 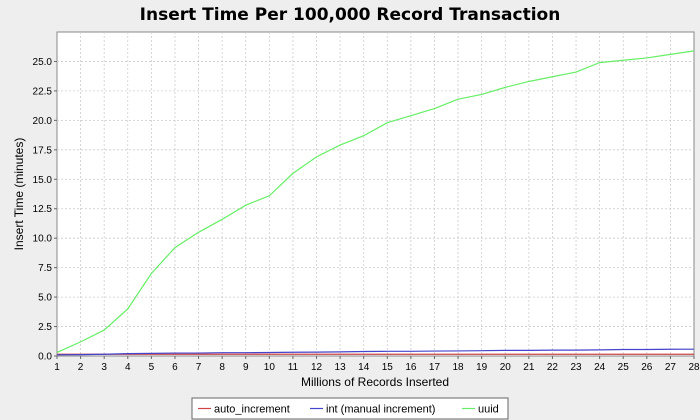 What do you see at coordinates (553, 367) in the screenshot?
I see `x-tick-label: 22` at bounding box center [553, 367].